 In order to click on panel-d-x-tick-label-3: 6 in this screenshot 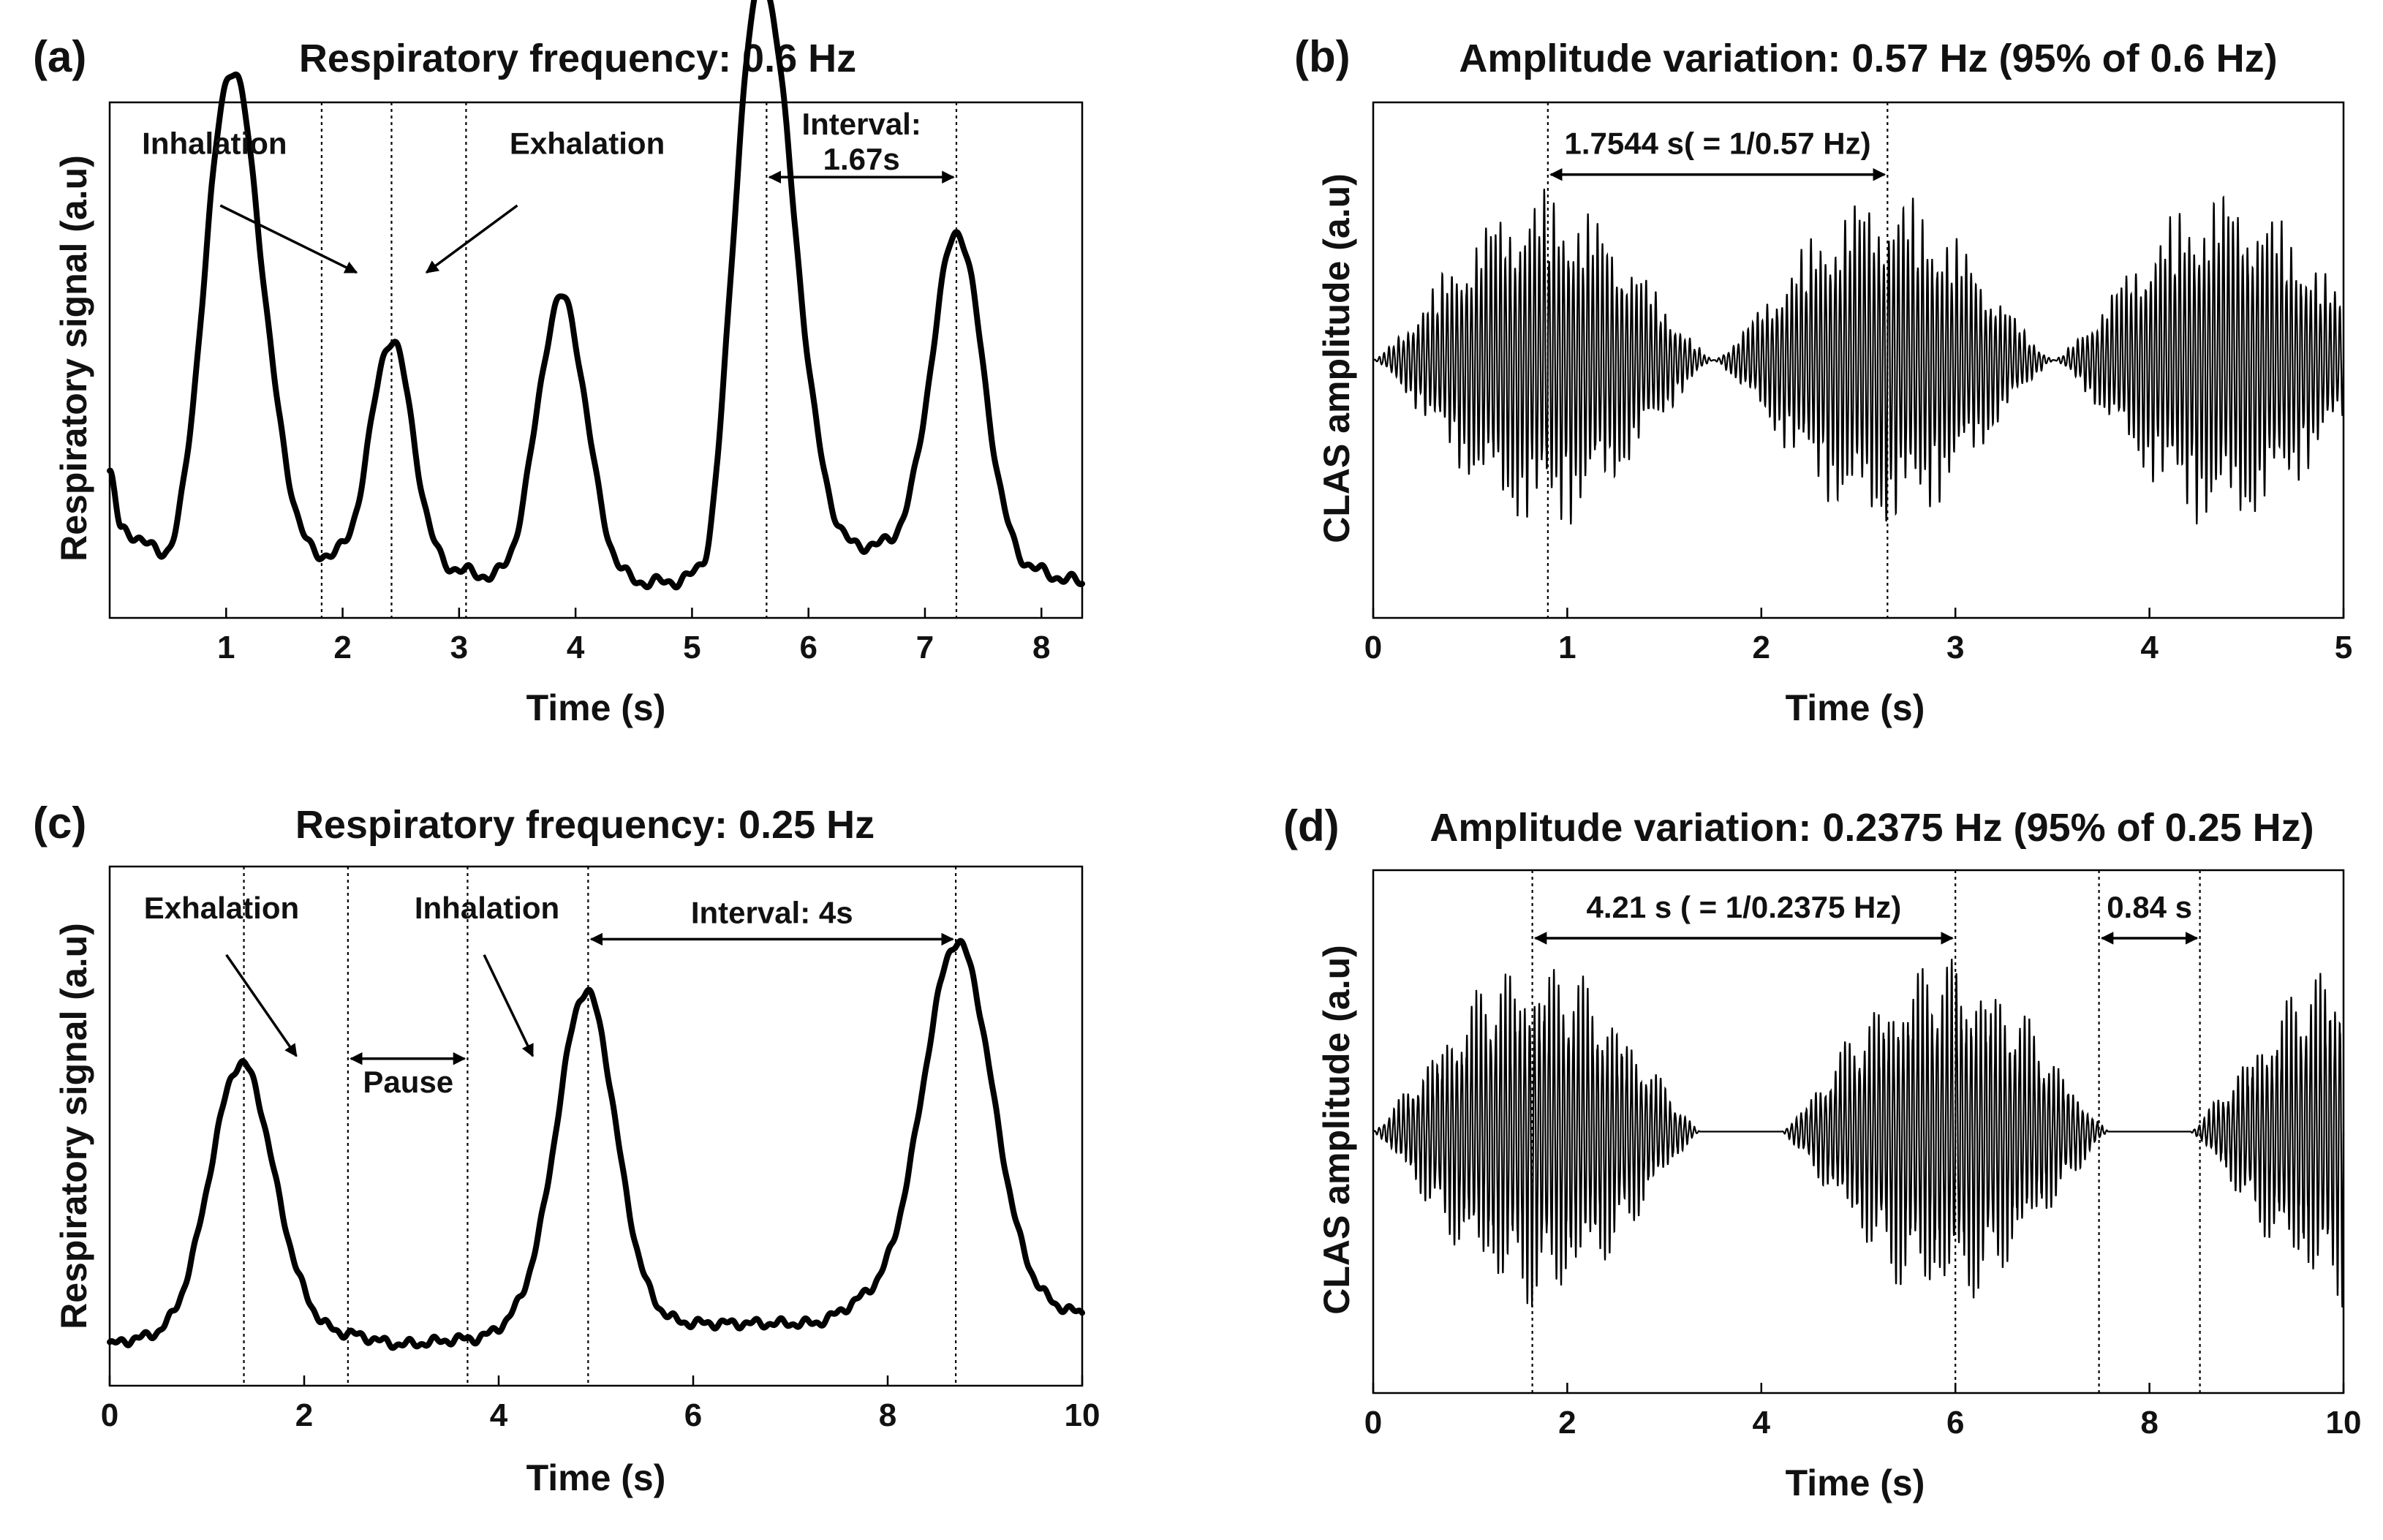, I will do `click(1955, 1423)`.